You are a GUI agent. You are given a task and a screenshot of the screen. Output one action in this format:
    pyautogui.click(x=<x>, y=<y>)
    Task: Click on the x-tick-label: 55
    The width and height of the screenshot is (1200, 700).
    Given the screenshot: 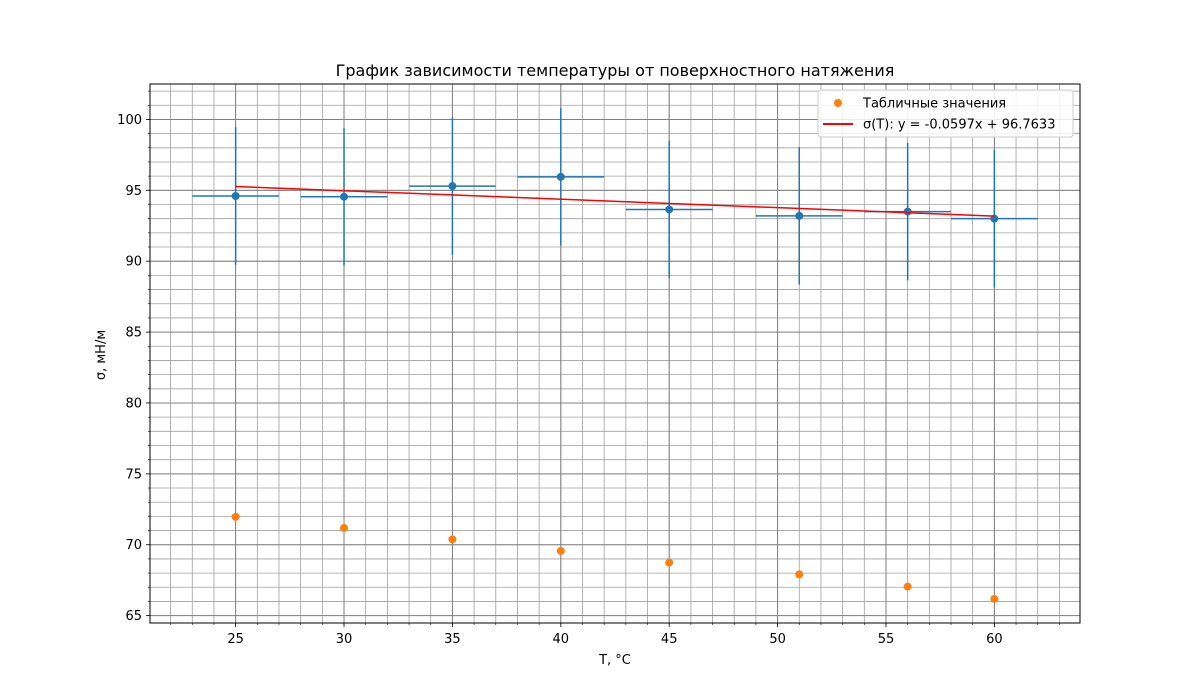 What is the action you would take?
    pyautogui.click(x=886, y=639)
    